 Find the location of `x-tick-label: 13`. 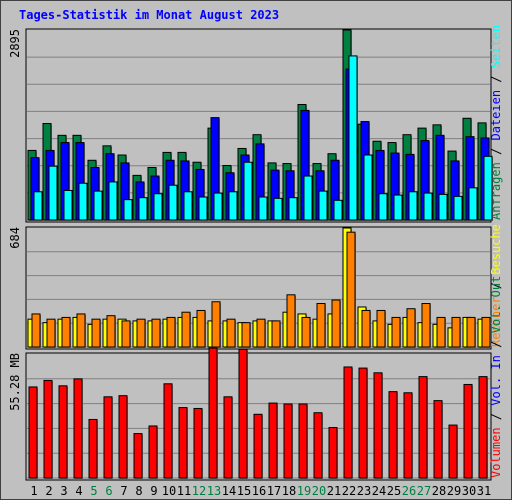

x-tick-label: 13 is located at coordinates (214, 491).